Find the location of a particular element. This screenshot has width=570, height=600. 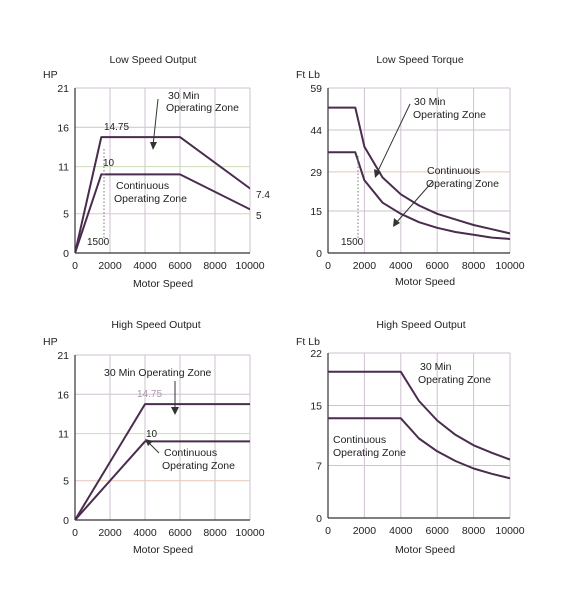

low-speed-torque-xtick-label: 8000 is located at coordinates (474, 266).